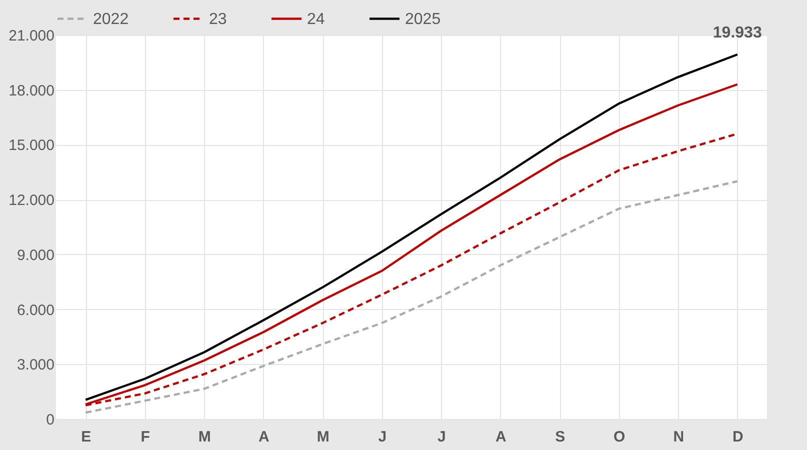 The height and width of the screenshot is (450, 807). Describe the element at coordinates (35, 310) in the screenshot. I see `y-tick-label: 6.000` at that location.